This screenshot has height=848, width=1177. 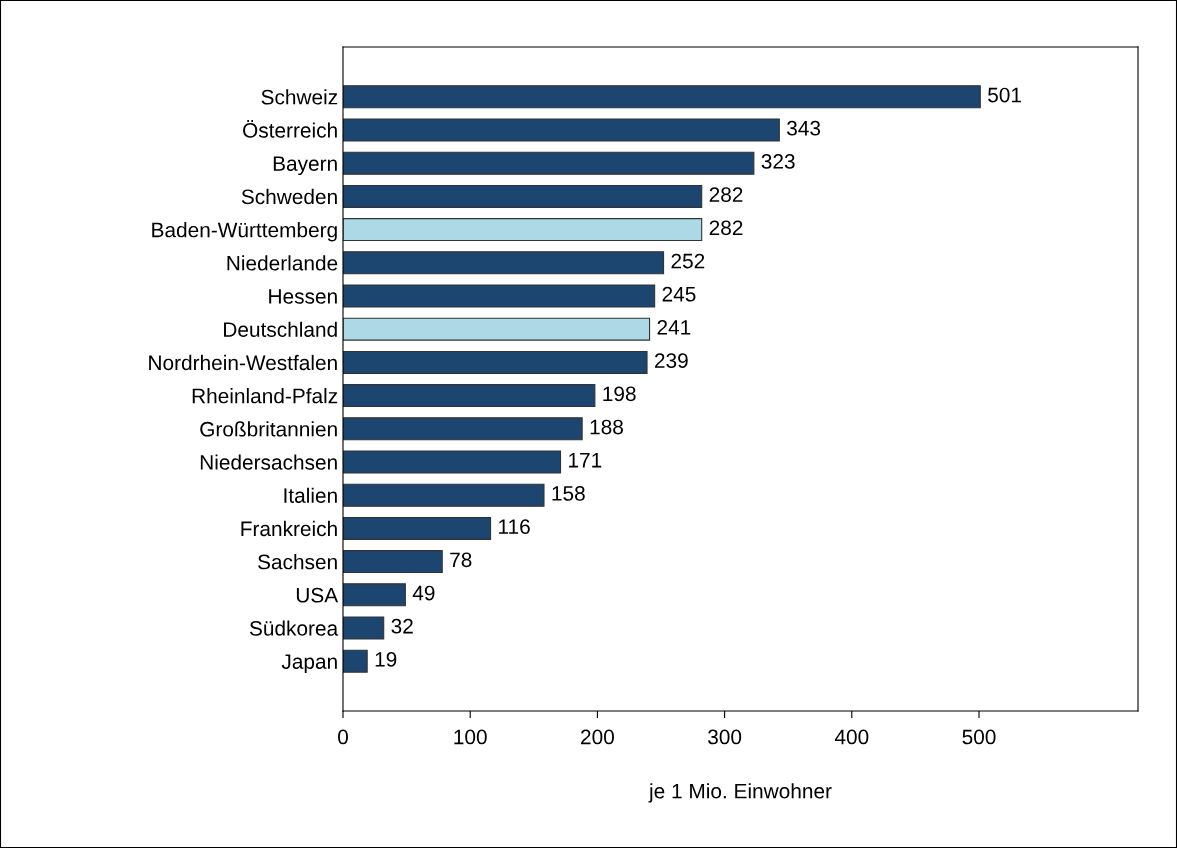 What do you see at coordinates (268, 429) in the screenshot?
I see `y-tick-label: Großbritannien` at bounding box center [268, 429].